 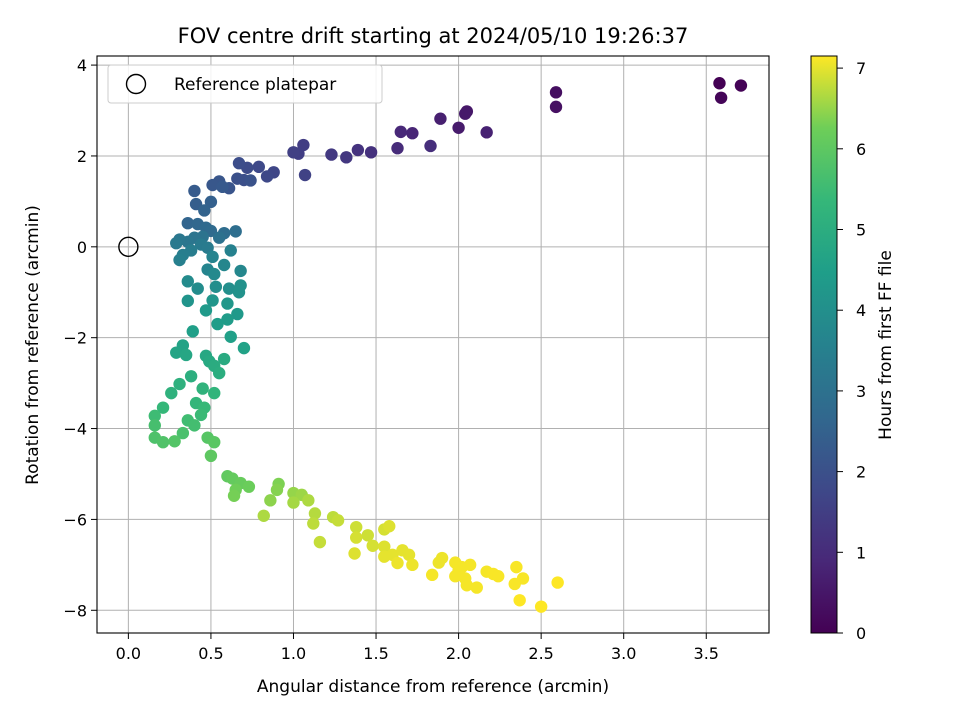 What do you see at coordinates (458, 653) in the screenshot?
I see `x-tick-label: 2.0` at bounding box center [458, 653].